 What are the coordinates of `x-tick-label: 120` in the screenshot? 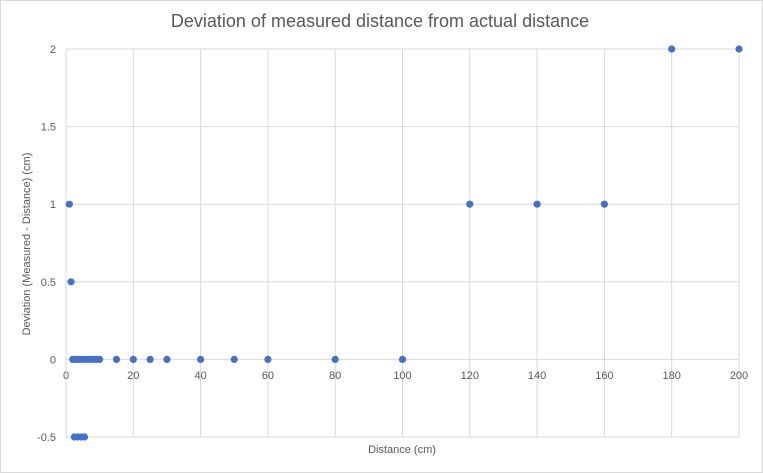 It's located at (470, 376).